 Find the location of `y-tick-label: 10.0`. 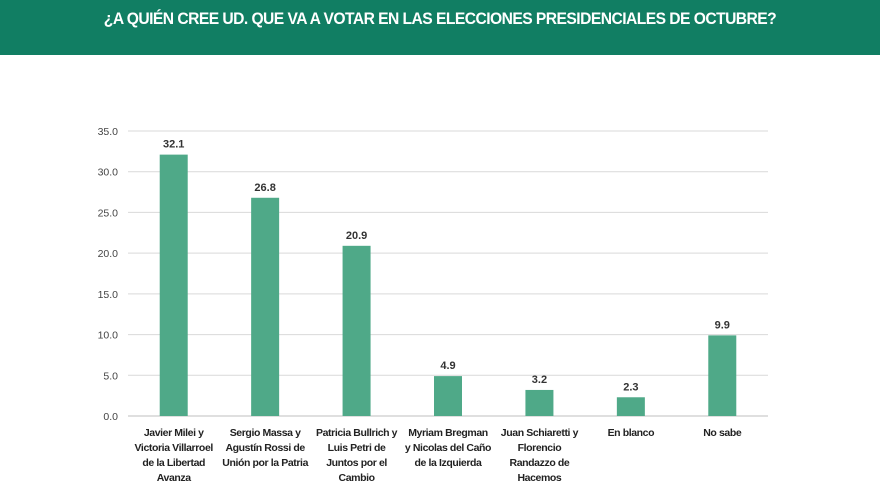

y-tick-label: 10.0 is located at coordinates (108, 336).